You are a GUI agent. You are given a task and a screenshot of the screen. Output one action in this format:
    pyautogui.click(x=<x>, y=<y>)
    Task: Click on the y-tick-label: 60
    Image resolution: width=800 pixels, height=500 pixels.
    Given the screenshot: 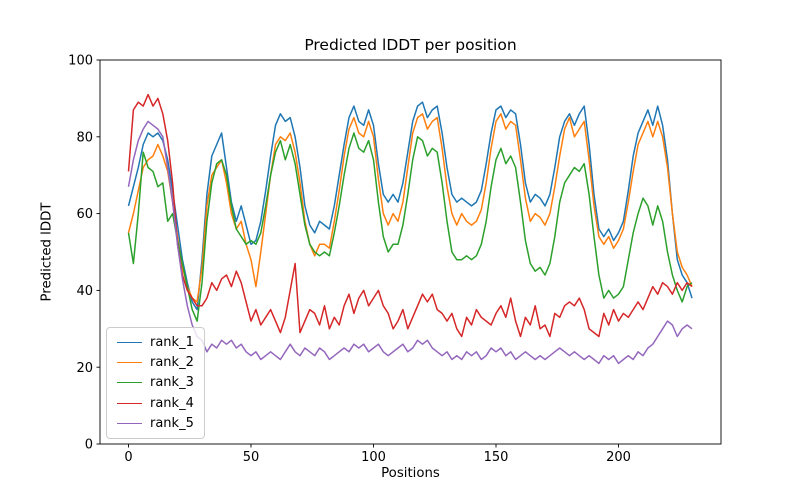 What is the action you would take?
    pyautogui.click(x=84, y=214)
    